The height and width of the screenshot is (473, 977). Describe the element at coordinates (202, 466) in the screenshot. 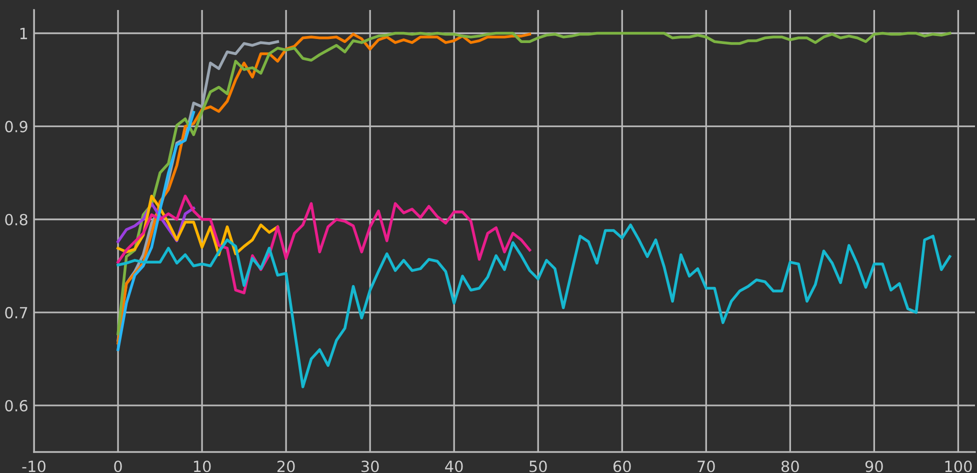

I see `x-tick-label: 10` at that location.